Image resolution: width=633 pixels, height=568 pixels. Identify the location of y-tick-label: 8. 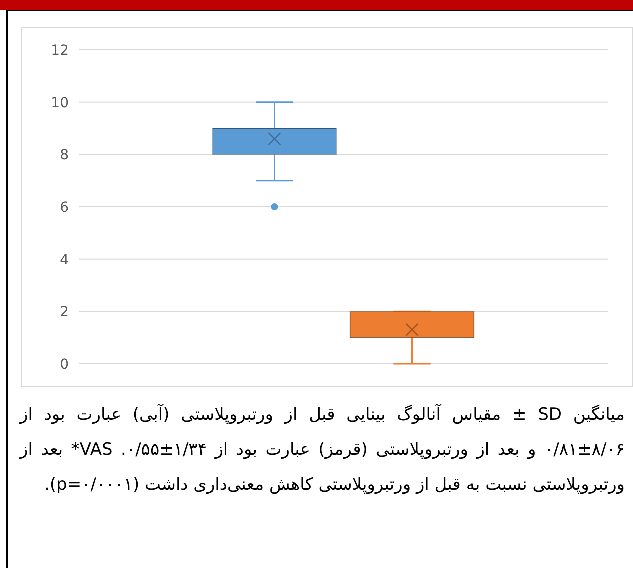
(64, 156).